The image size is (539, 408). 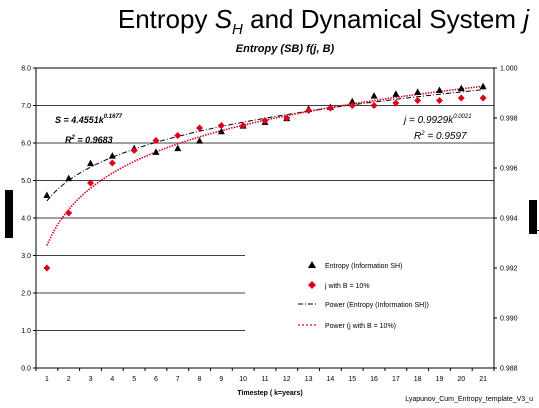 What do you see at coordinates (377, 305) in the screenshot?
I see `legend-label-entropy-fit: Power (Entropy (Information SH))` at bounding box center [377, 305].